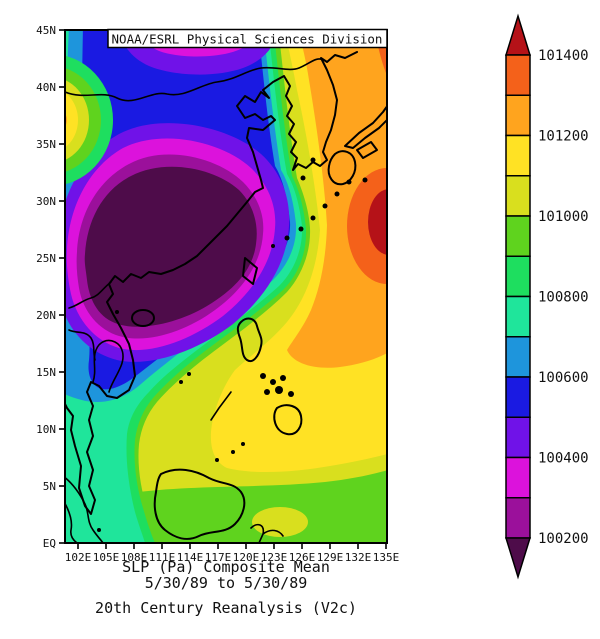 The height and width of the screenshot is (639, 600). I want to click on x-tick-label: 129E, so click(330, 557).